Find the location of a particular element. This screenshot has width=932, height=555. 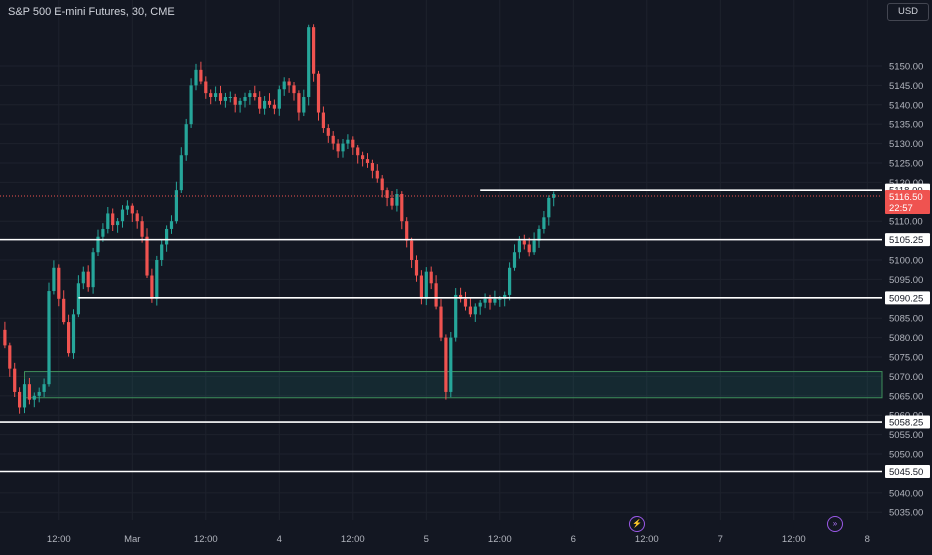

level-price-badge is located at coordinates (907, 298).